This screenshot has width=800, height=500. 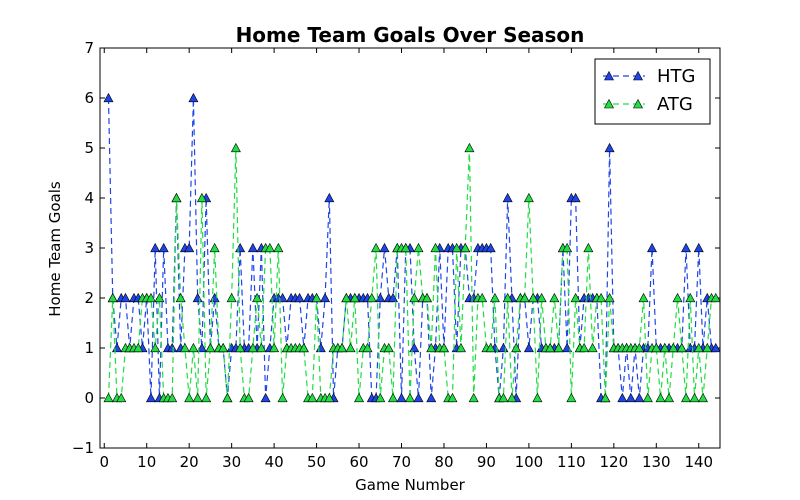 I want to click on y-tick-label: 5, so click(x=89, y=148).